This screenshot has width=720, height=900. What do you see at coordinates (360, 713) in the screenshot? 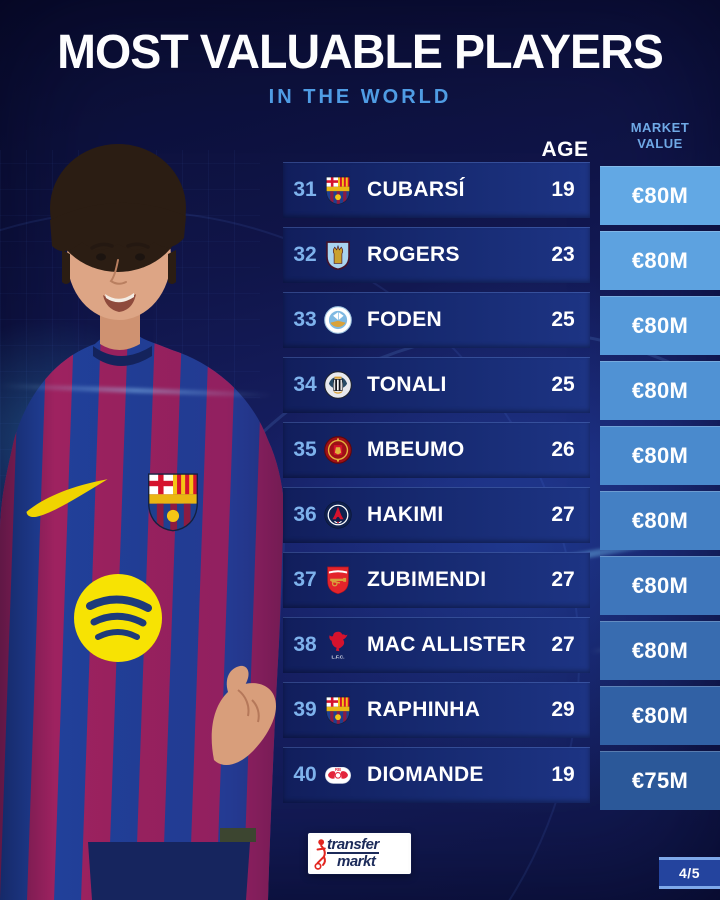
I see `table-row: 39 RAPHINHA 29 €80M` at bounding box center [360, 713].